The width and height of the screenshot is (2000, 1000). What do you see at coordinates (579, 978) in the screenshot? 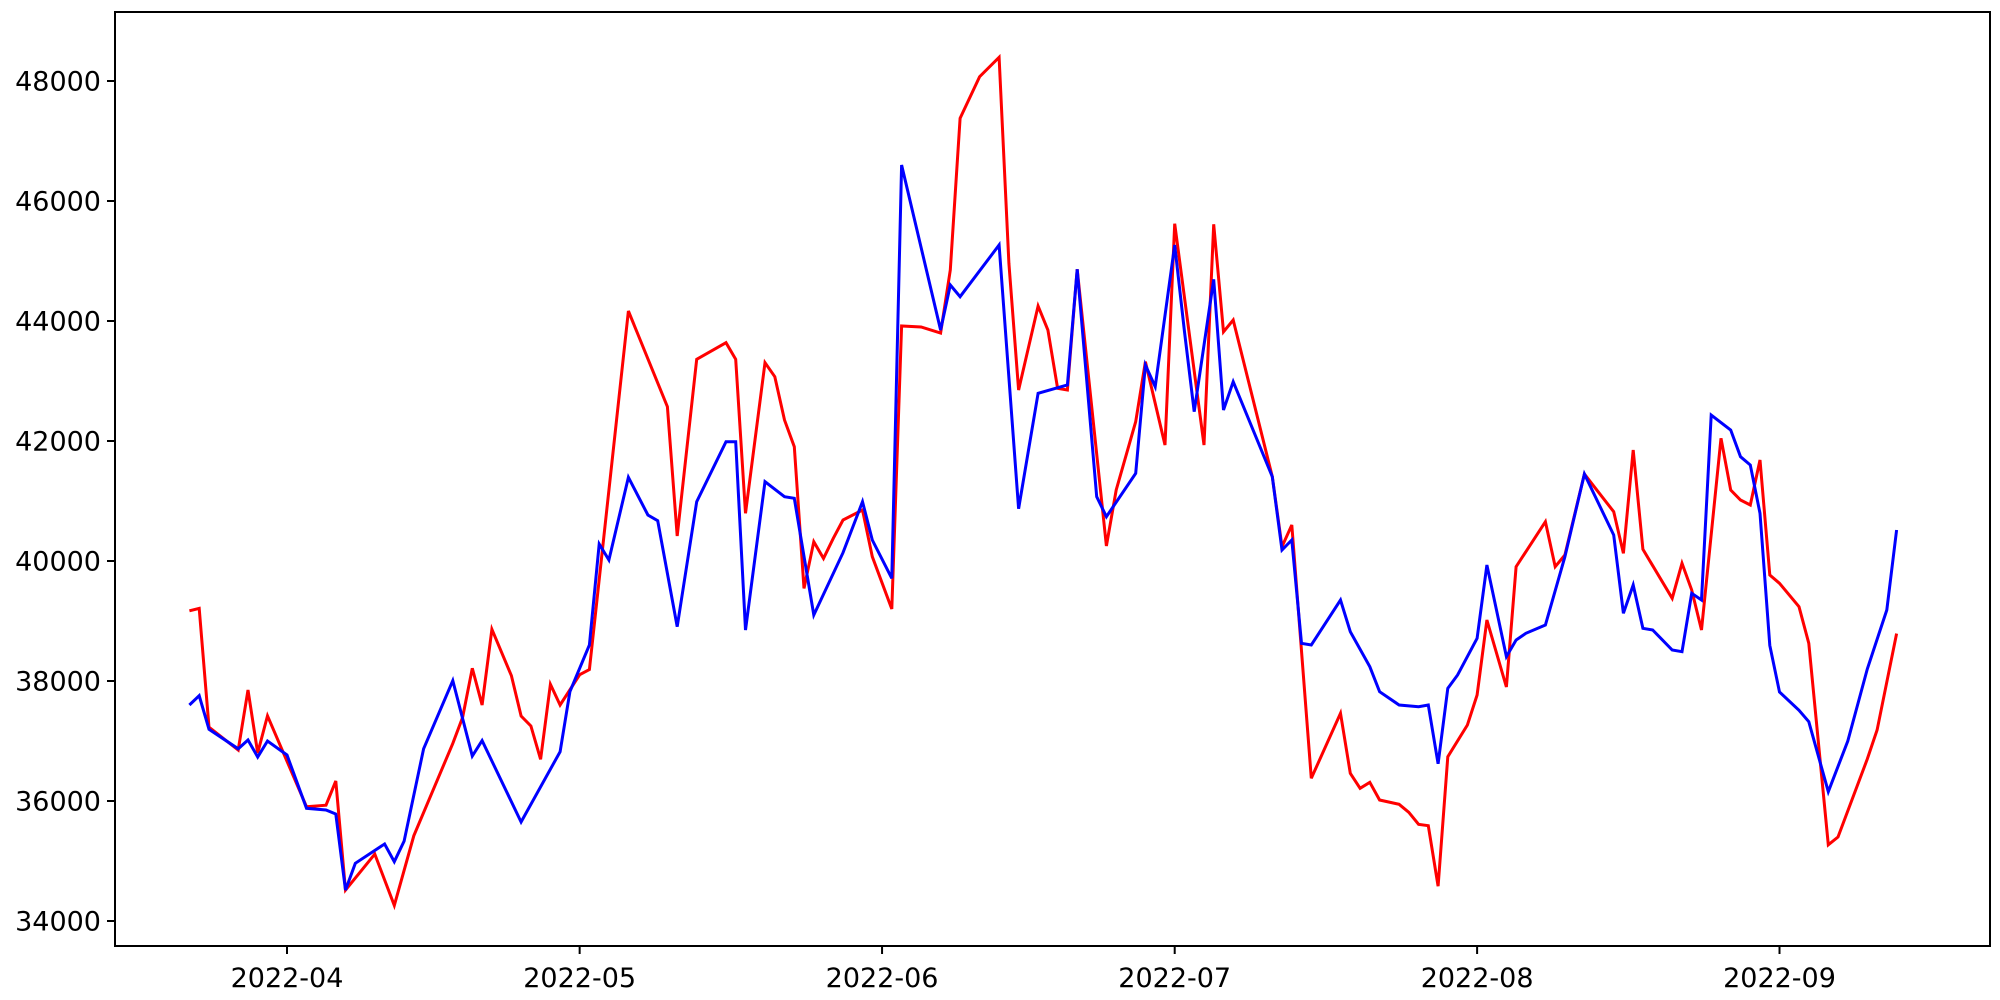
I see `x-tick-label: 2022-05` at bounding box center [579, 978].